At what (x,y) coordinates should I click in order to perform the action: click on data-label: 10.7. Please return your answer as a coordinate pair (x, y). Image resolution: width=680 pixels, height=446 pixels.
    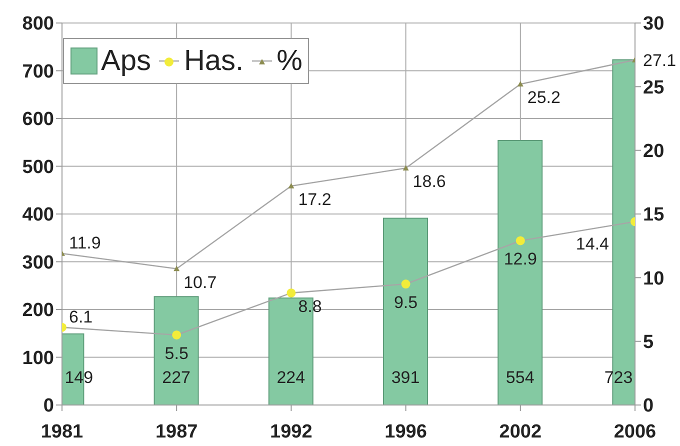
    Looking at the image, I should click on (200, 282).